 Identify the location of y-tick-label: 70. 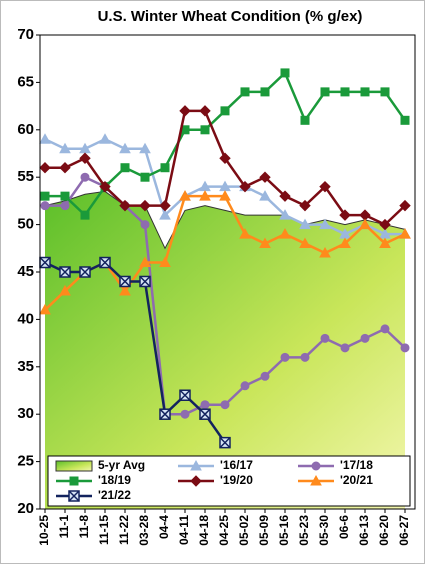
(25, 34).